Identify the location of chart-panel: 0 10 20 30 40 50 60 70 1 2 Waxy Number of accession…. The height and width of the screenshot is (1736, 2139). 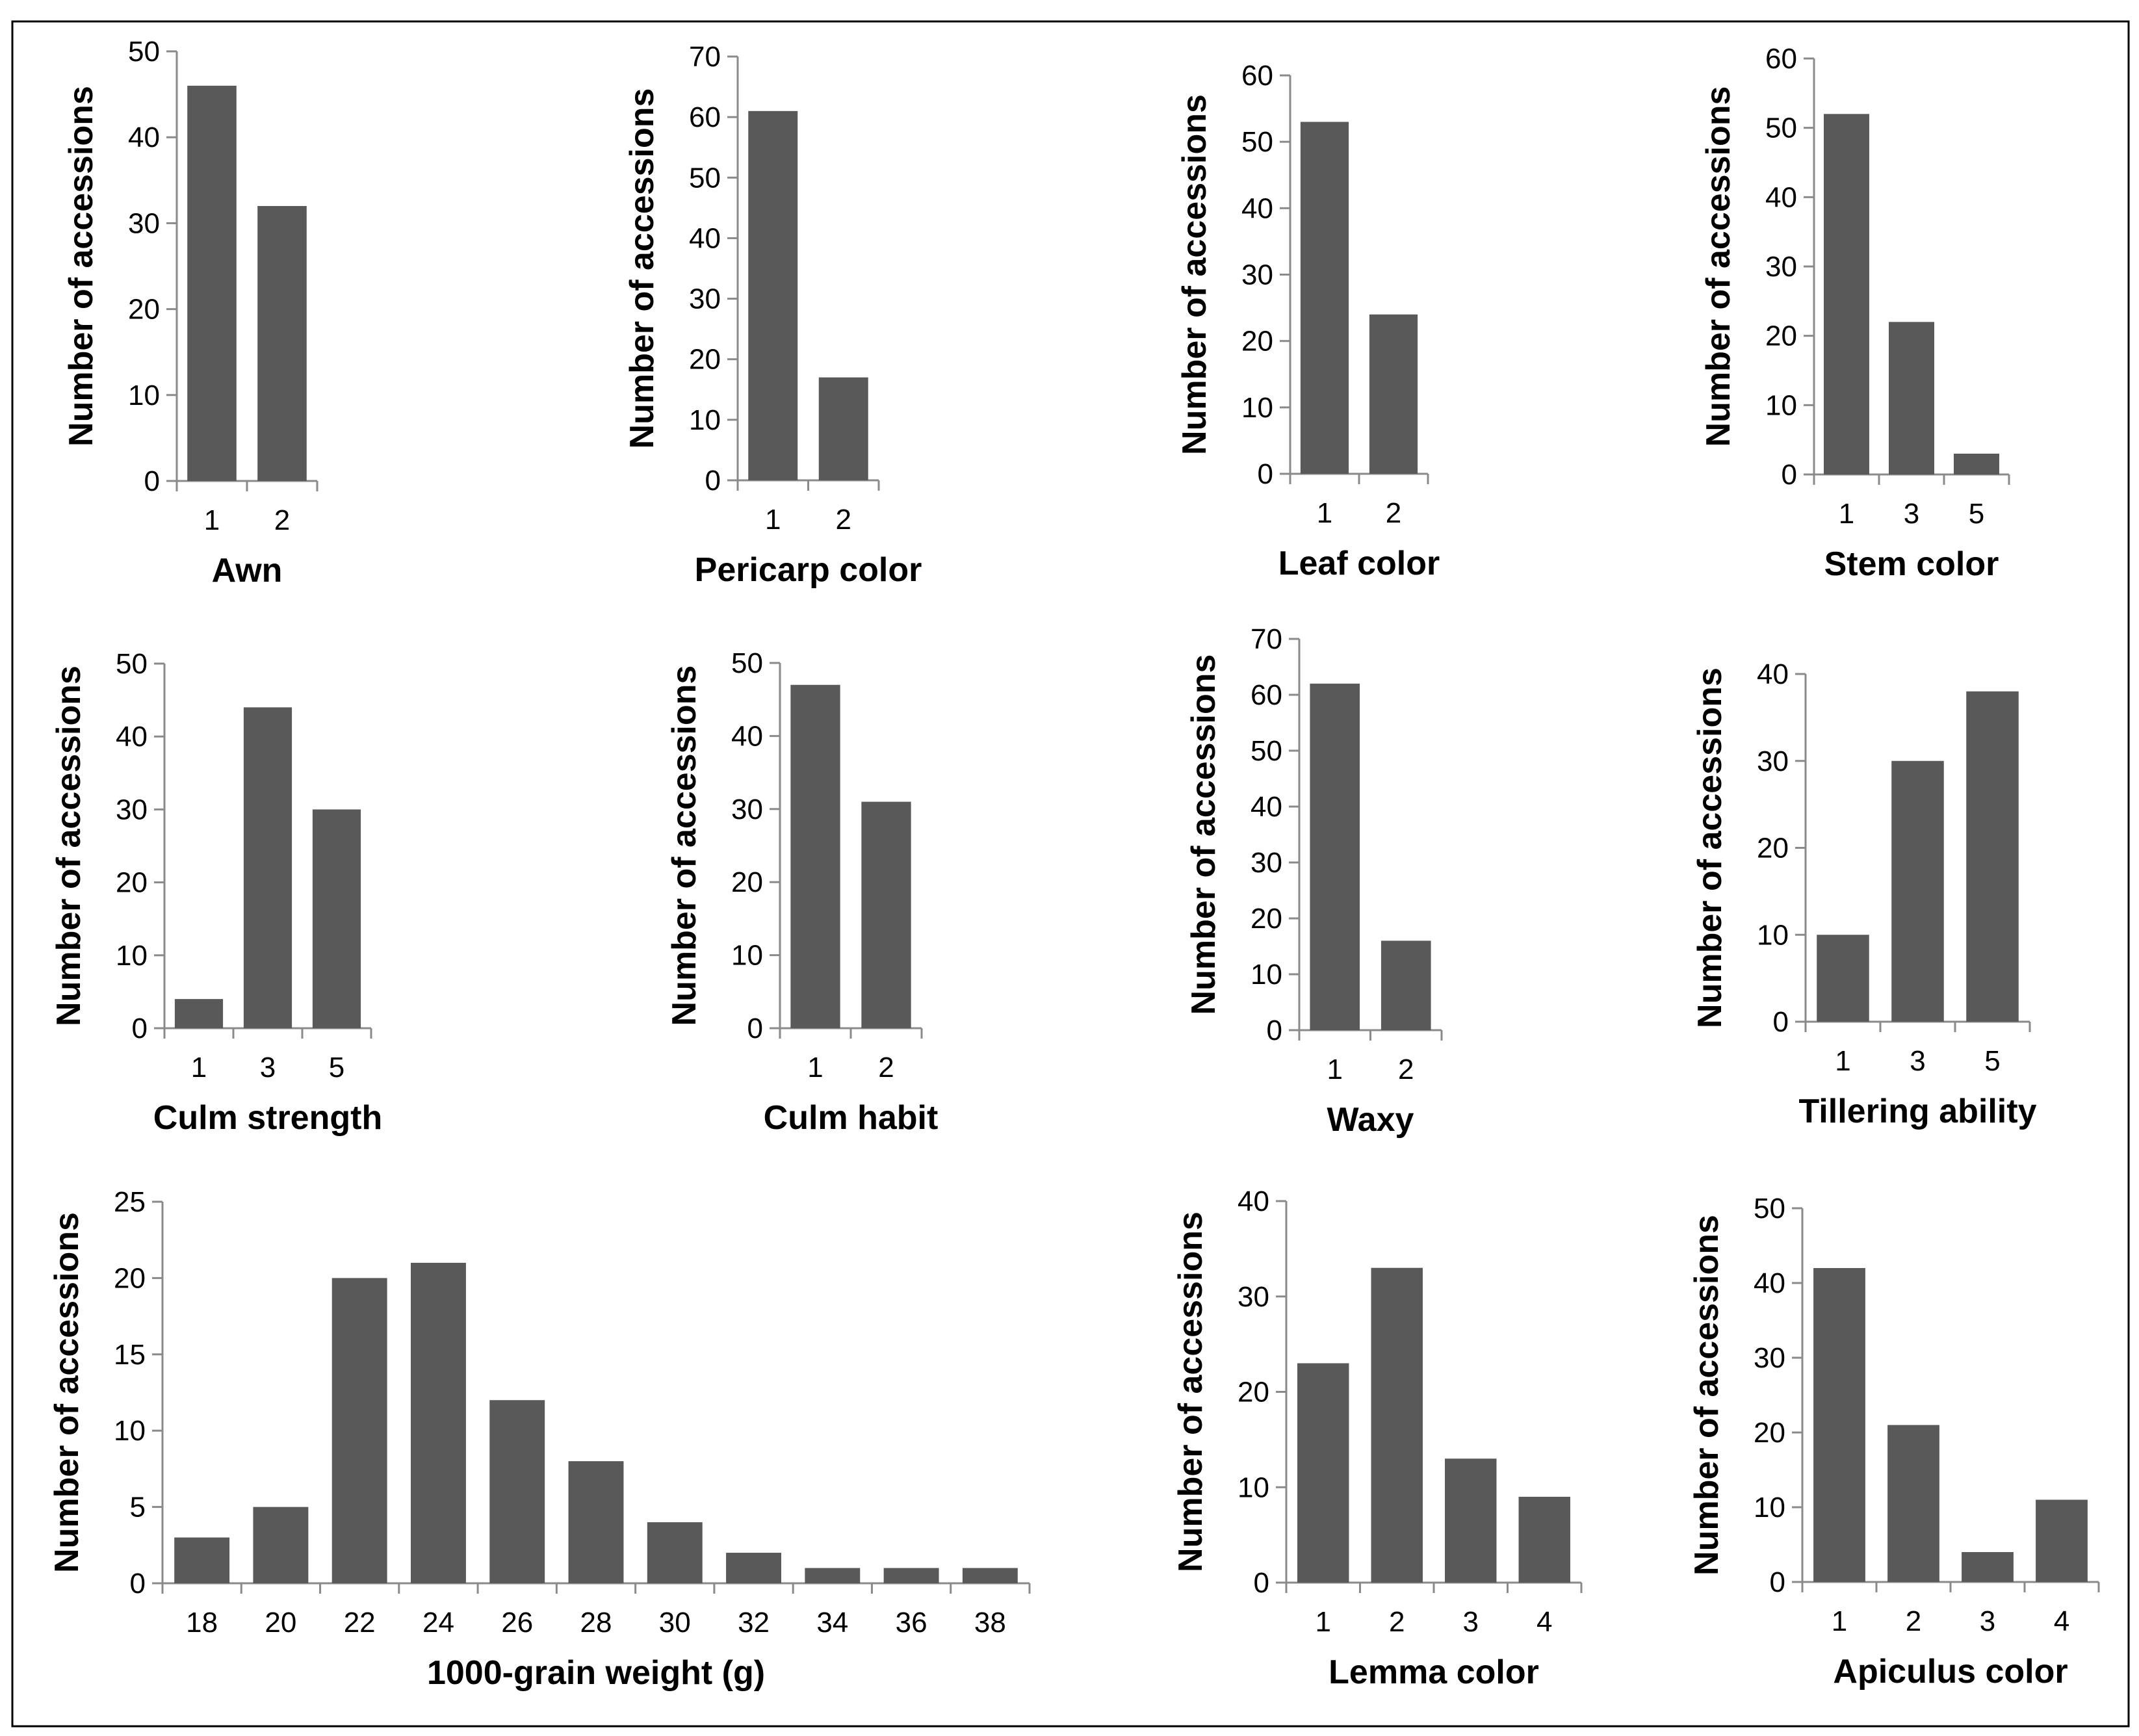
(1314, 881).